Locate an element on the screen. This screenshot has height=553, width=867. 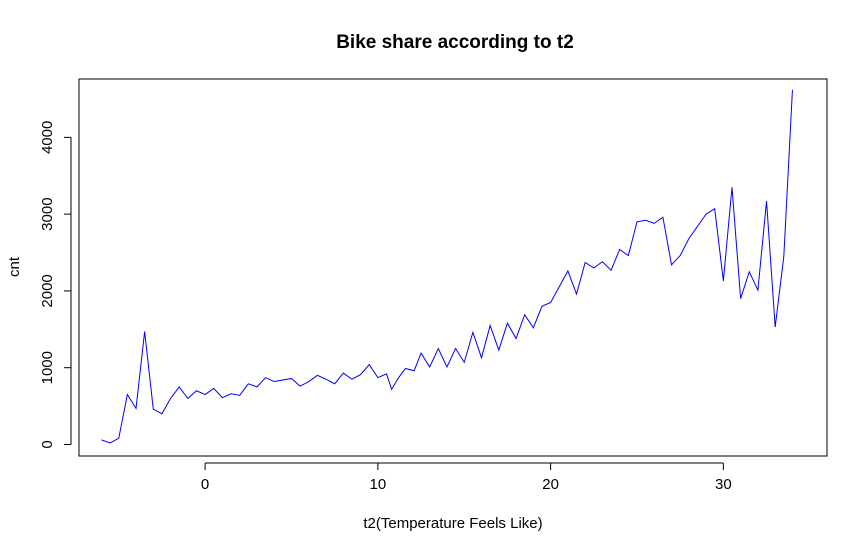
x-tick-label: 0 is located at coordinates (205, 484).